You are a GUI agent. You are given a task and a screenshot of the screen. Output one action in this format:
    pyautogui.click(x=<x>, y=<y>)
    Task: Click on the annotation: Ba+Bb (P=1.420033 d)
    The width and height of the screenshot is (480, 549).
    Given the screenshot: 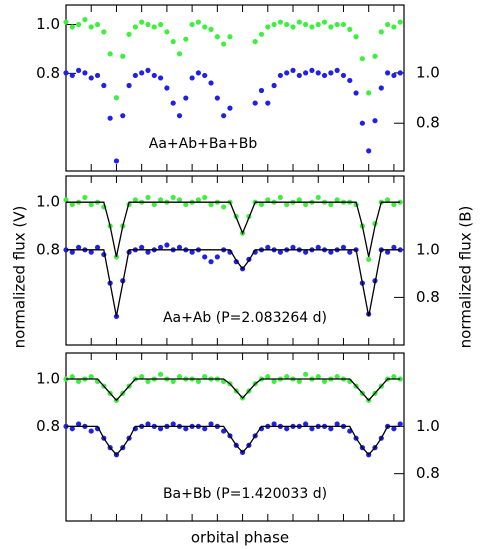 What is the action you would take?
    pyautogui.click(x=245, y=494)
    